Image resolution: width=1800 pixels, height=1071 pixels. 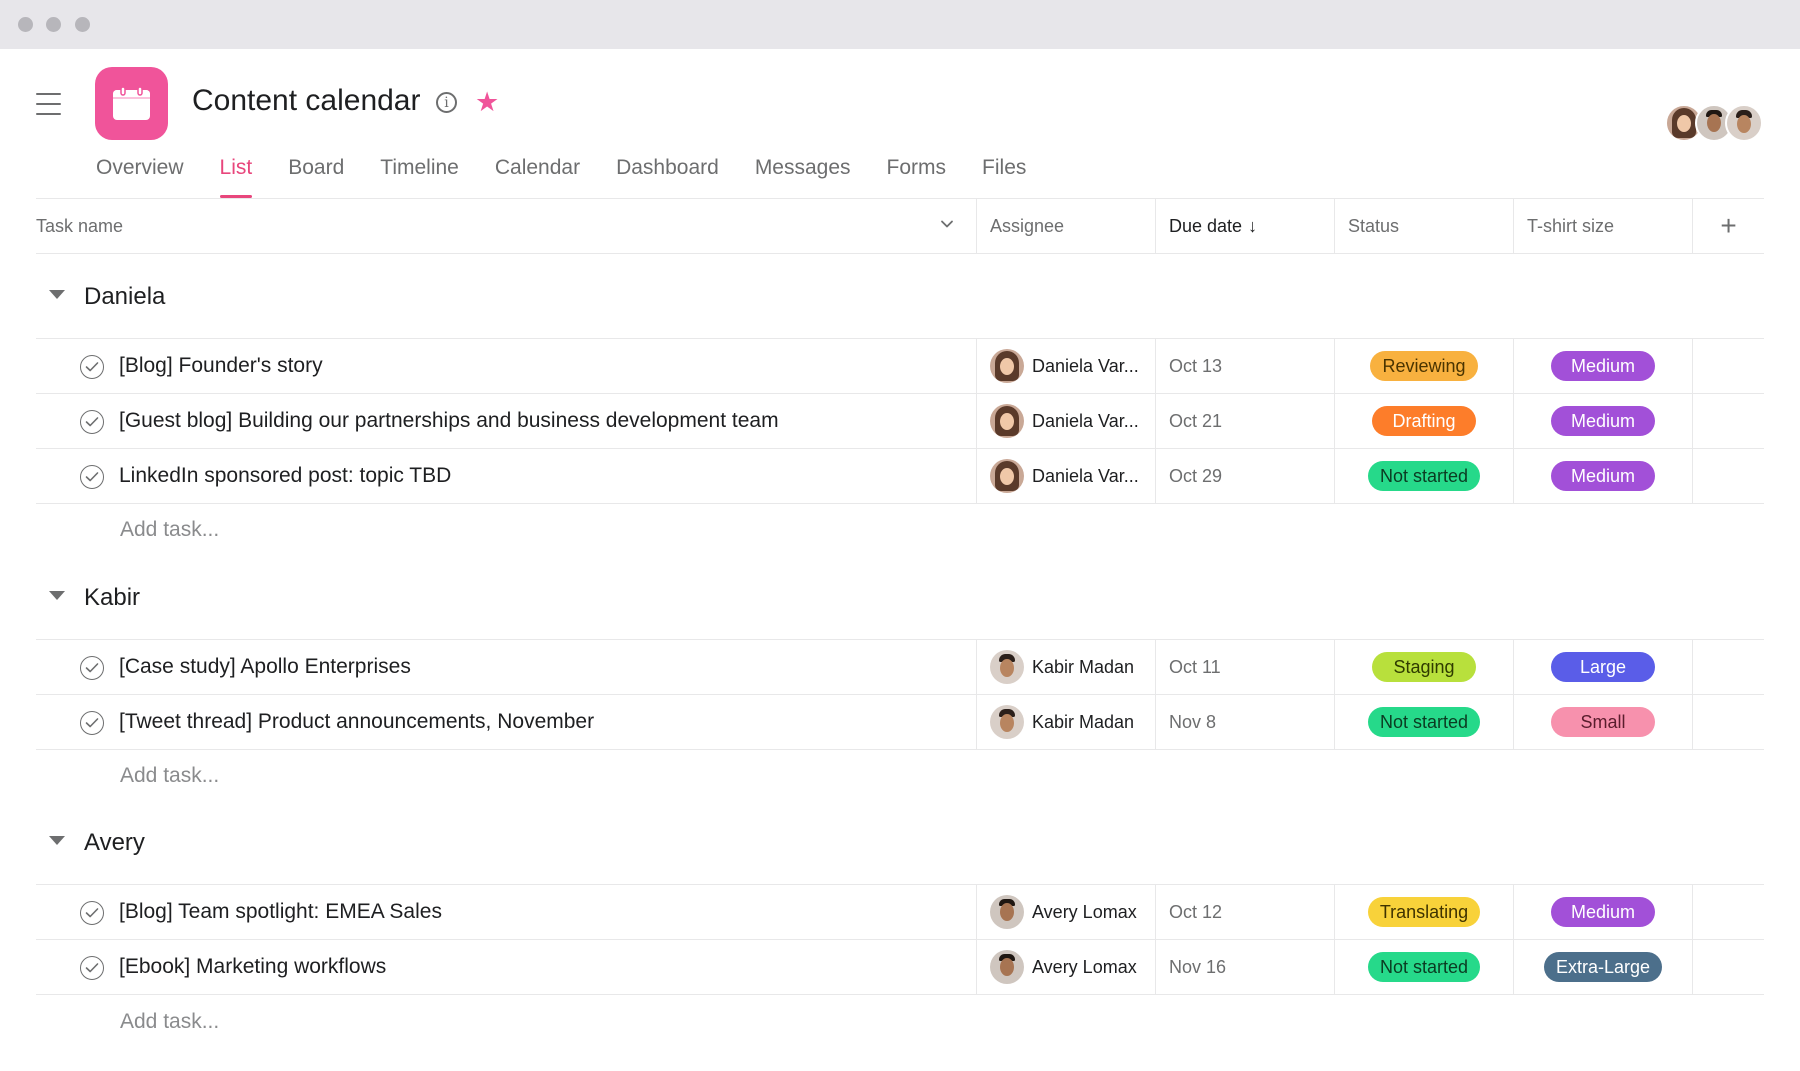 What do you see at coordinates (1423, 226) in the screenshot?
I see `column-header-status: Status` at bounding box center [1423, 226].